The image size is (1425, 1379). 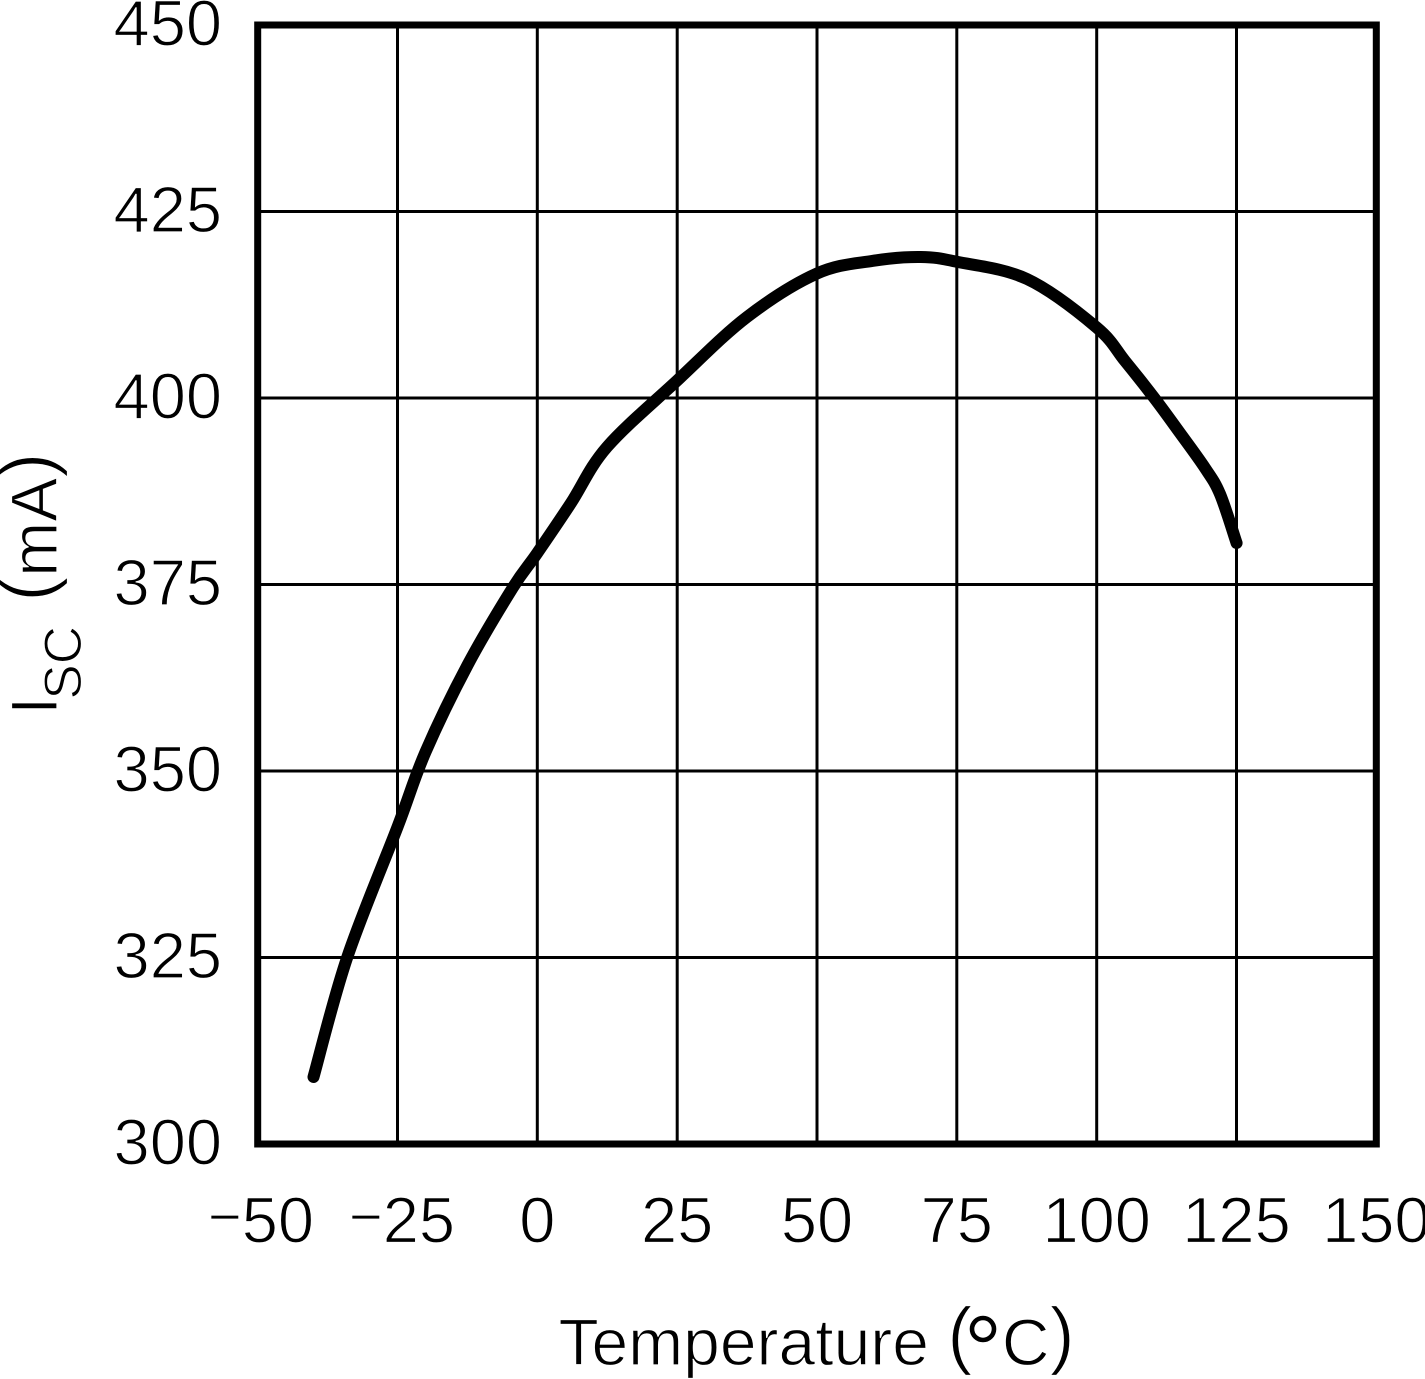 I want to click on svg-text: 50, so click(x=817, y=1220).